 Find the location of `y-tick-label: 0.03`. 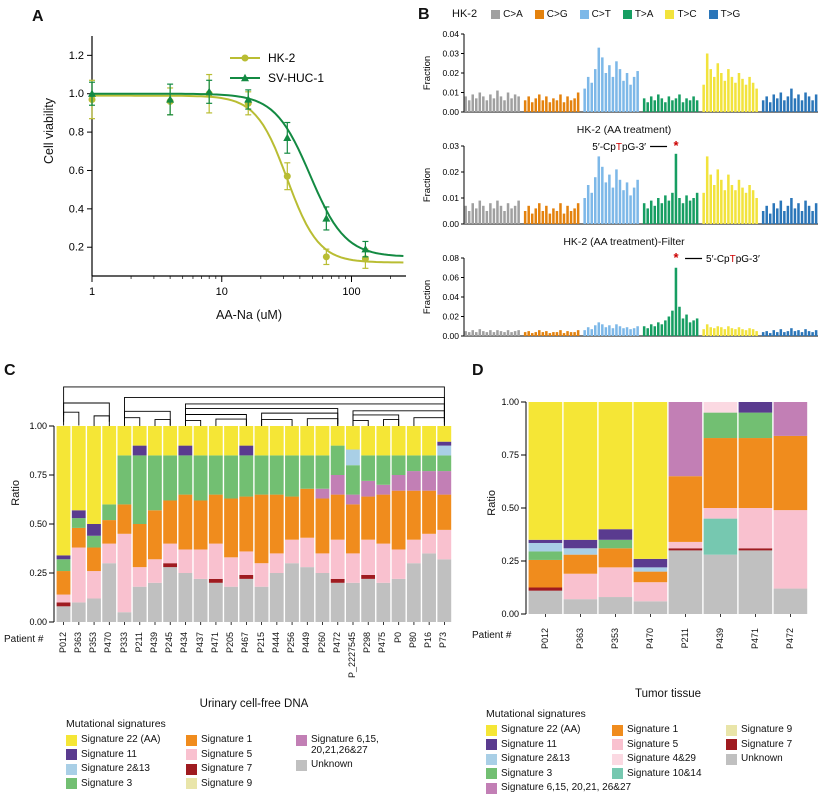

y-tick-label: 0.03 is located at coordinates (450, 53).